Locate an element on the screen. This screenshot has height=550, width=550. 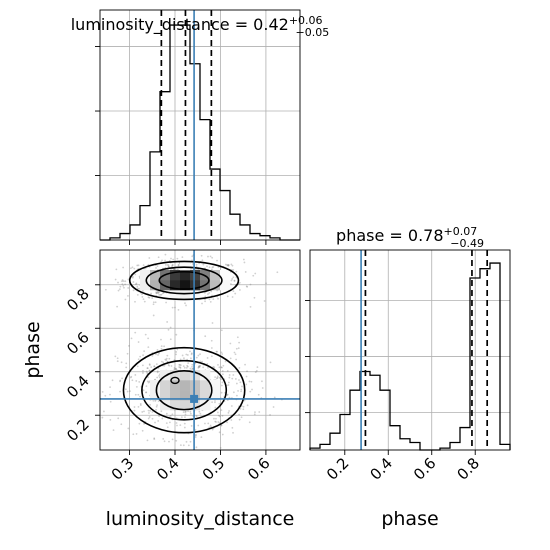
joint-frame is located at coordinates (198, 352).